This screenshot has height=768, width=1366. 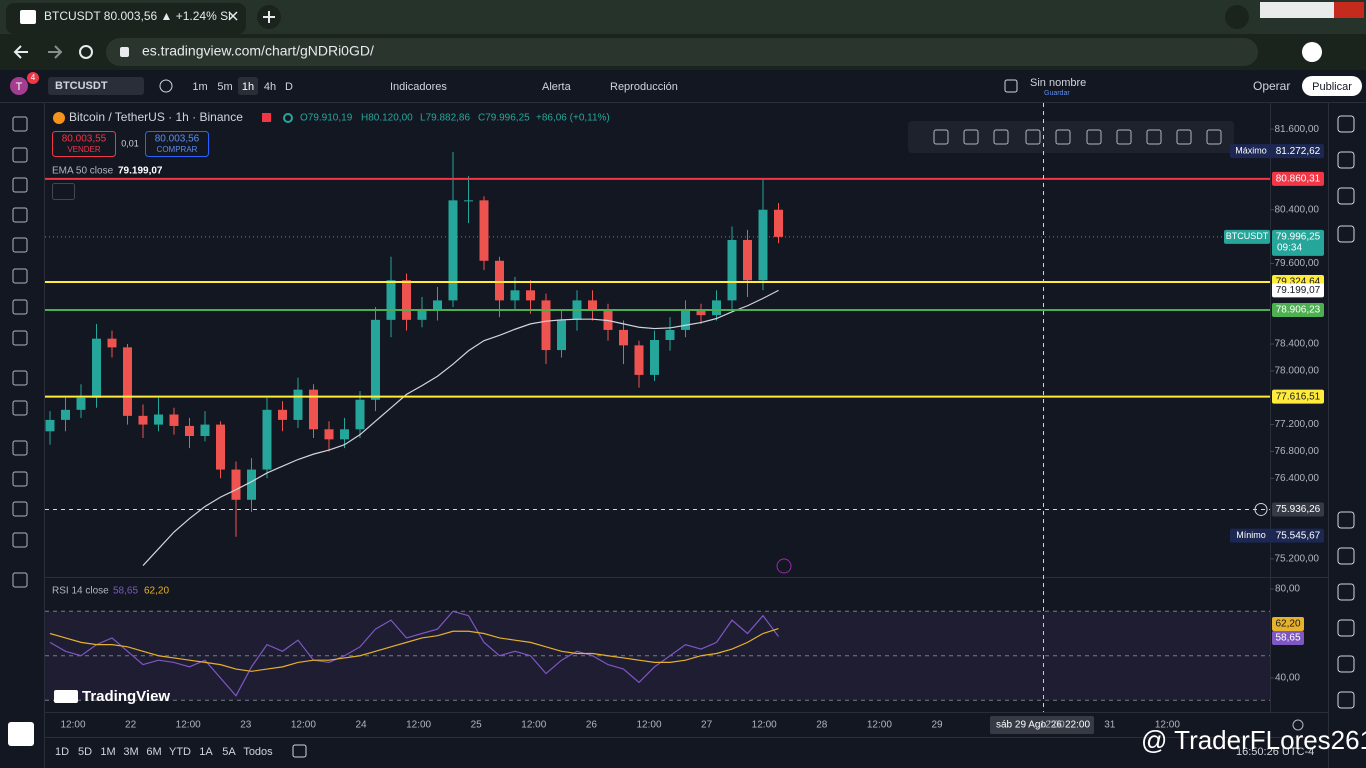 I want to click on window-close, so click(x=1349, y=10).